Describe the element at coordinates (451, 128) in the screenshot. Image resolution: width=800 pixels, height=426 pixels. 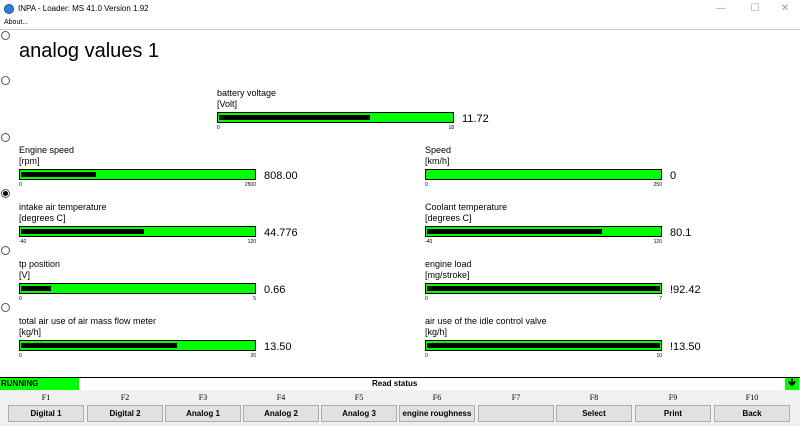
I see `gauge-max: 18` at that location.